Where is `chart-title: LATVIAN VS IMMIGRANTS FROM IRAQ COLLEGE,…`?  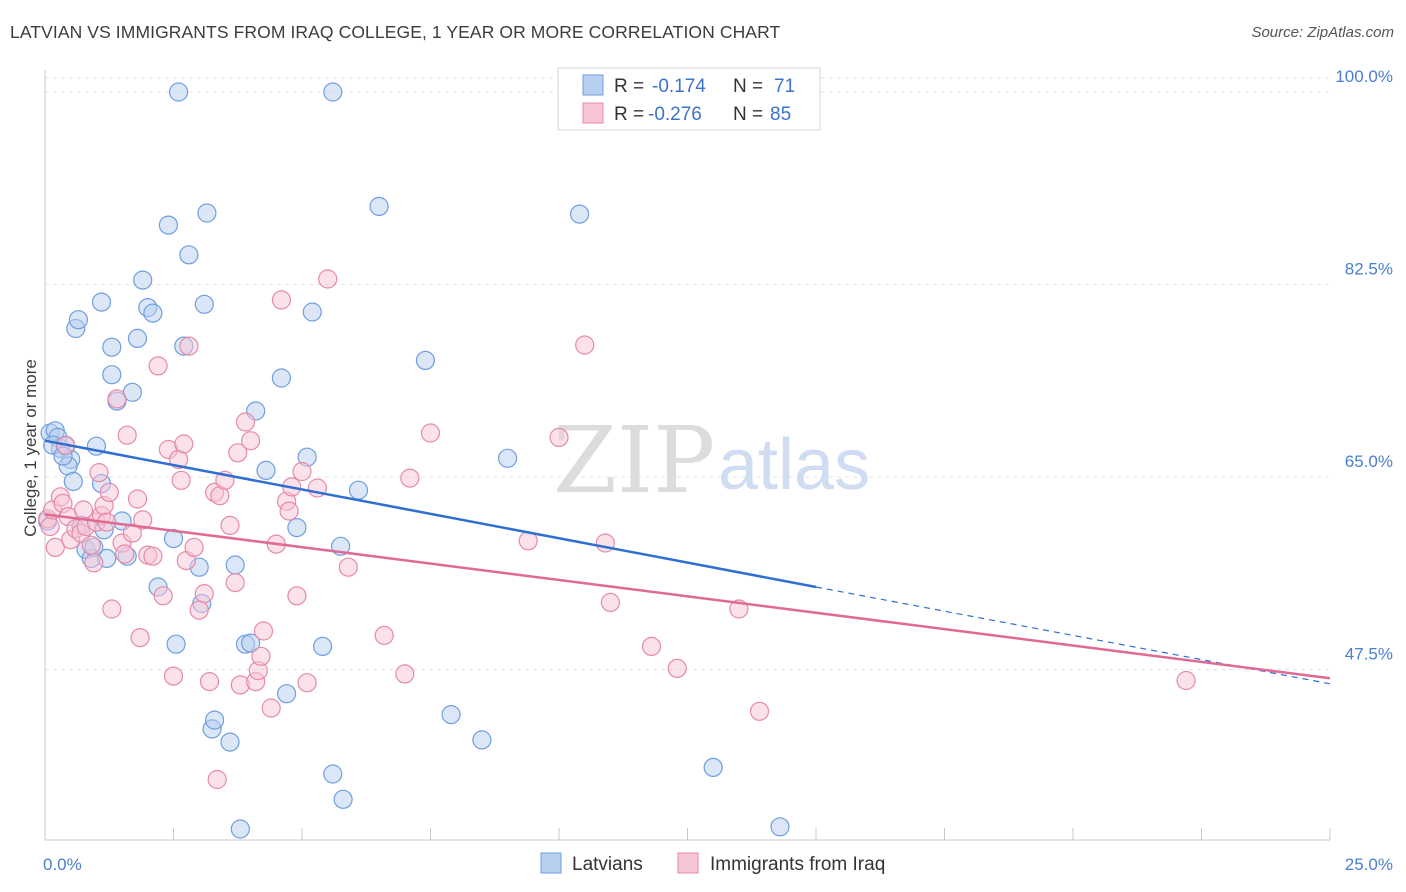 chart-title: LATVIAN VS IMMIGRANTS FROM IRAQ COLLEGE,… is located at coordinates (395, 32).